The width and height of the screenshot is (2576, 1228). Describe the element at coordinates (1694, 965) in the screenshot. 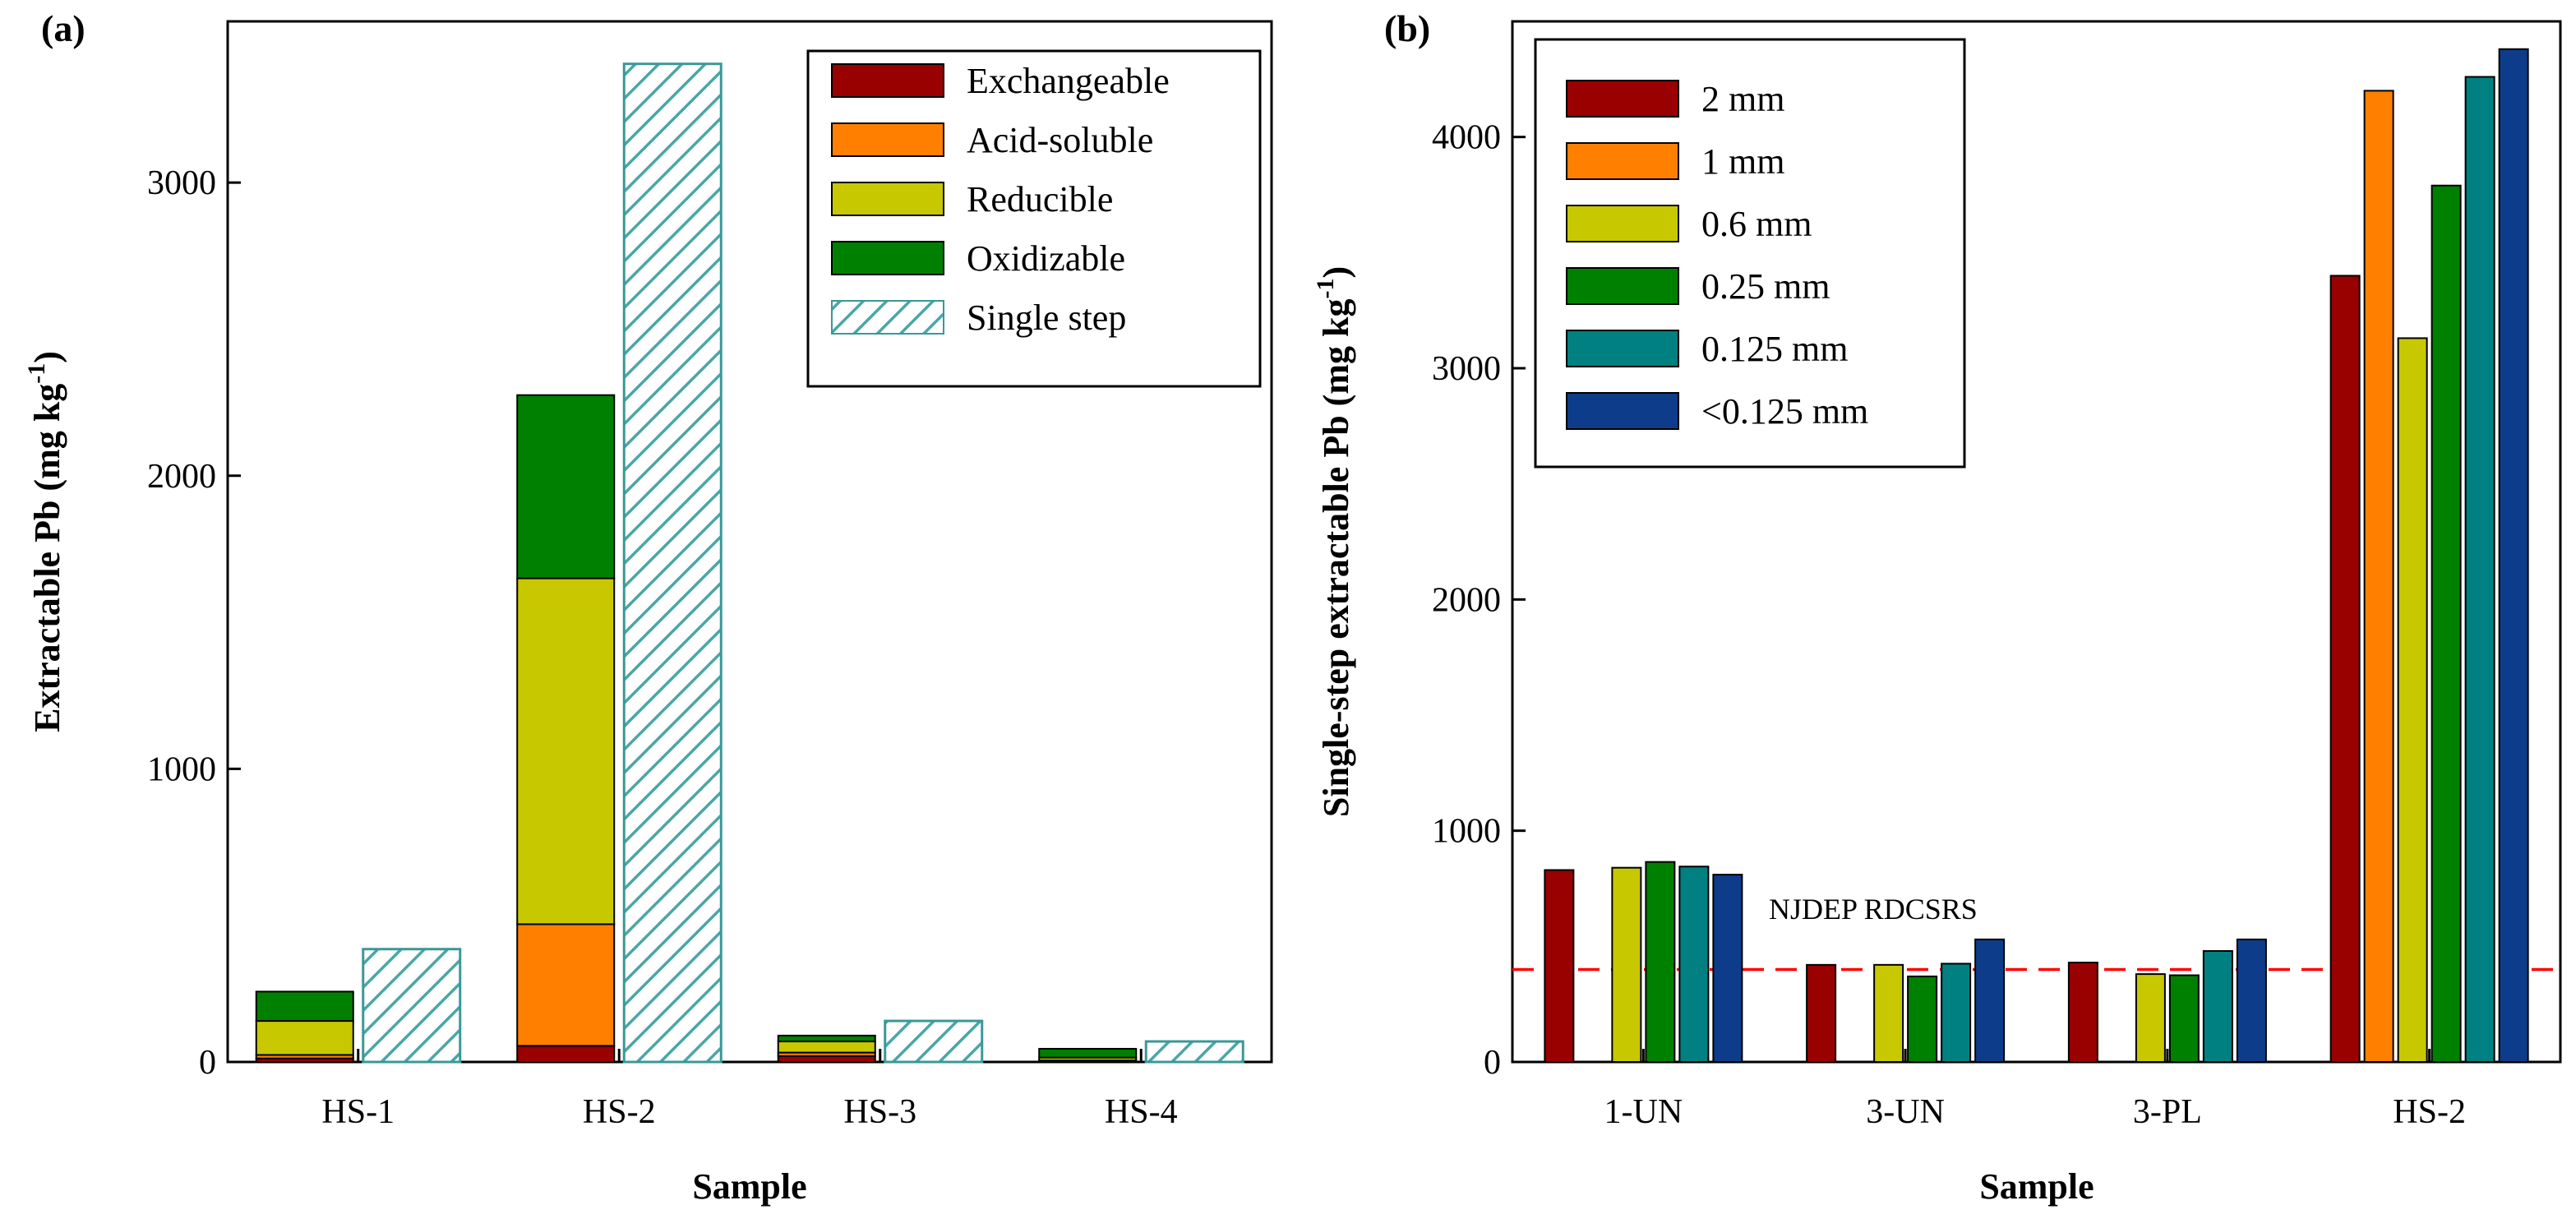

I see `bar-0-125-mm-1-un` at that location.